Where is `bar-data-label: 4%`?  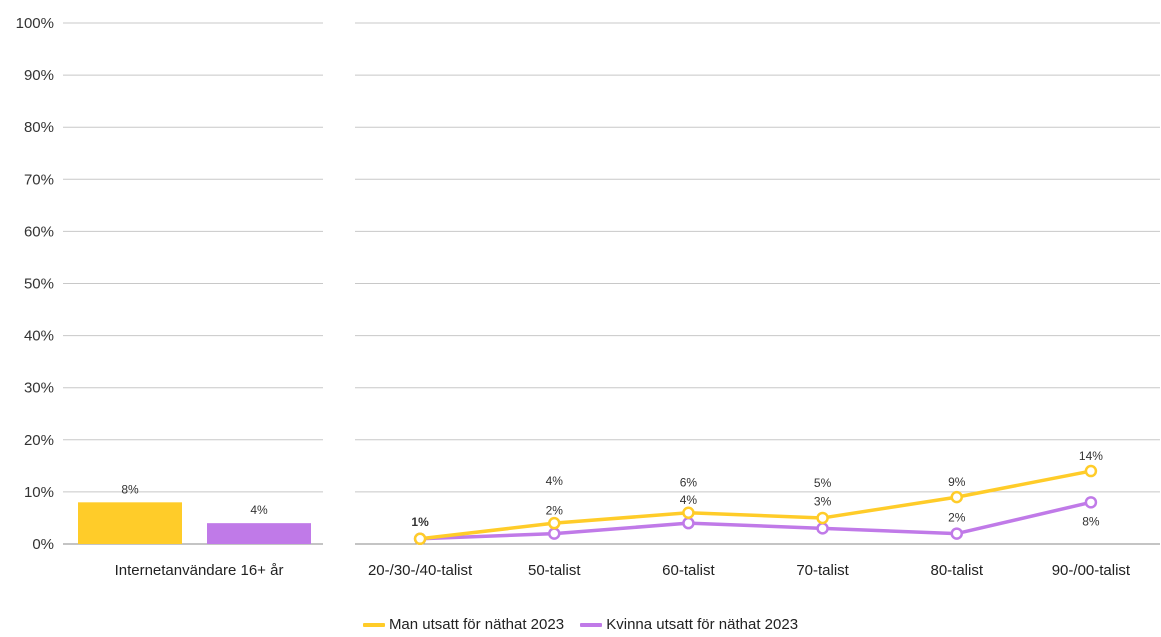 bar-data-label: 4% is located at coordinates (259, 510).